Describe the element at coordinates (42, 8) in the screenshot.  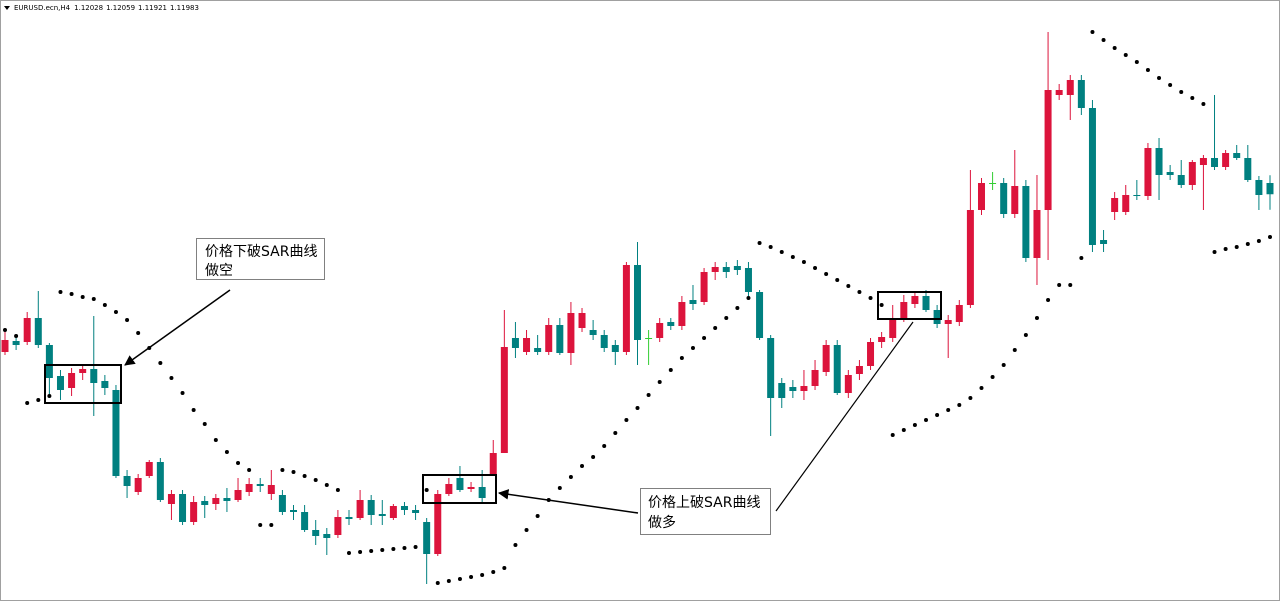
I see `symbol: EURUSD.ecn,H4` at that location.